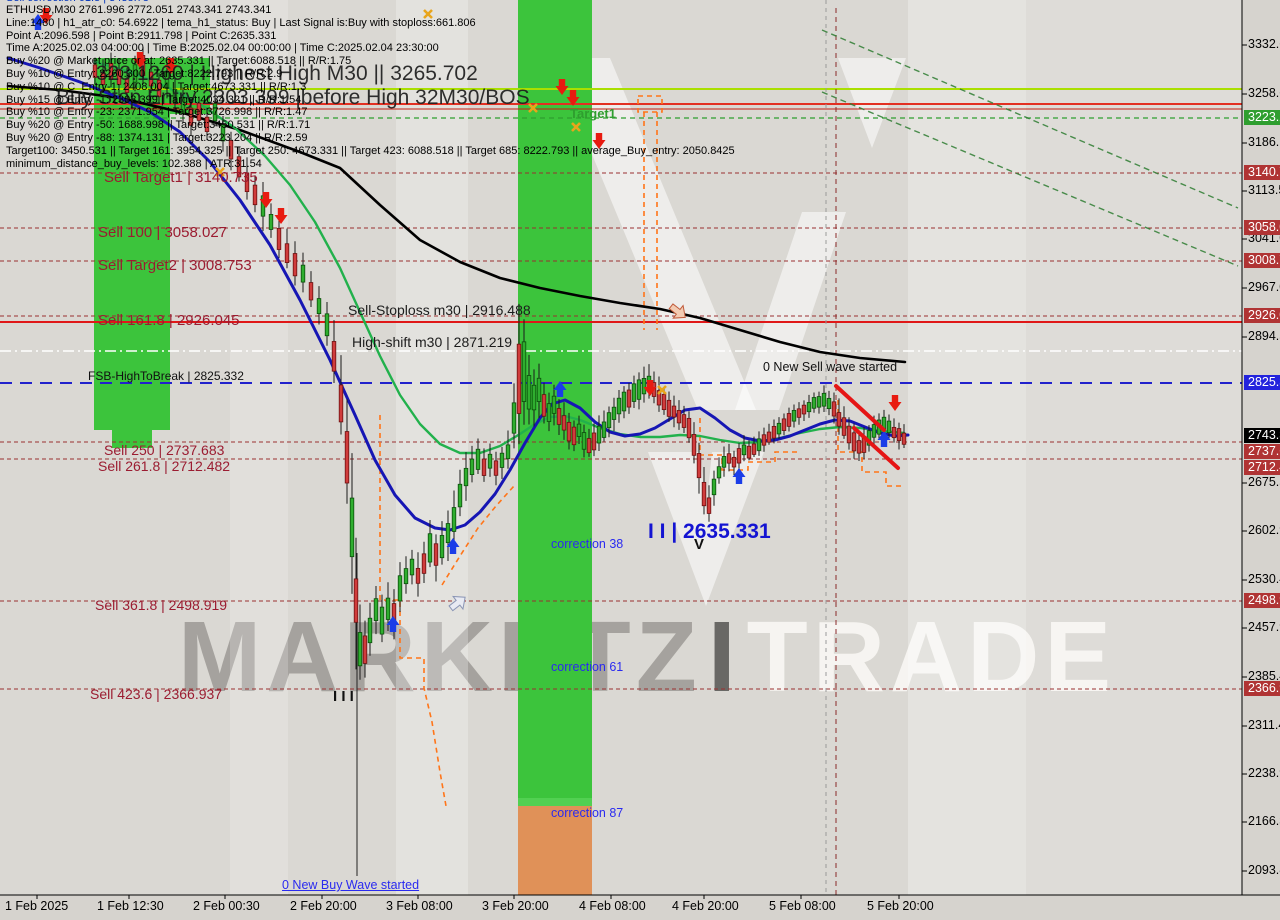 The width and height of the screenshot is (1280, 920). I want to click on hollow-down-arrow-icon, so click(677, 311).